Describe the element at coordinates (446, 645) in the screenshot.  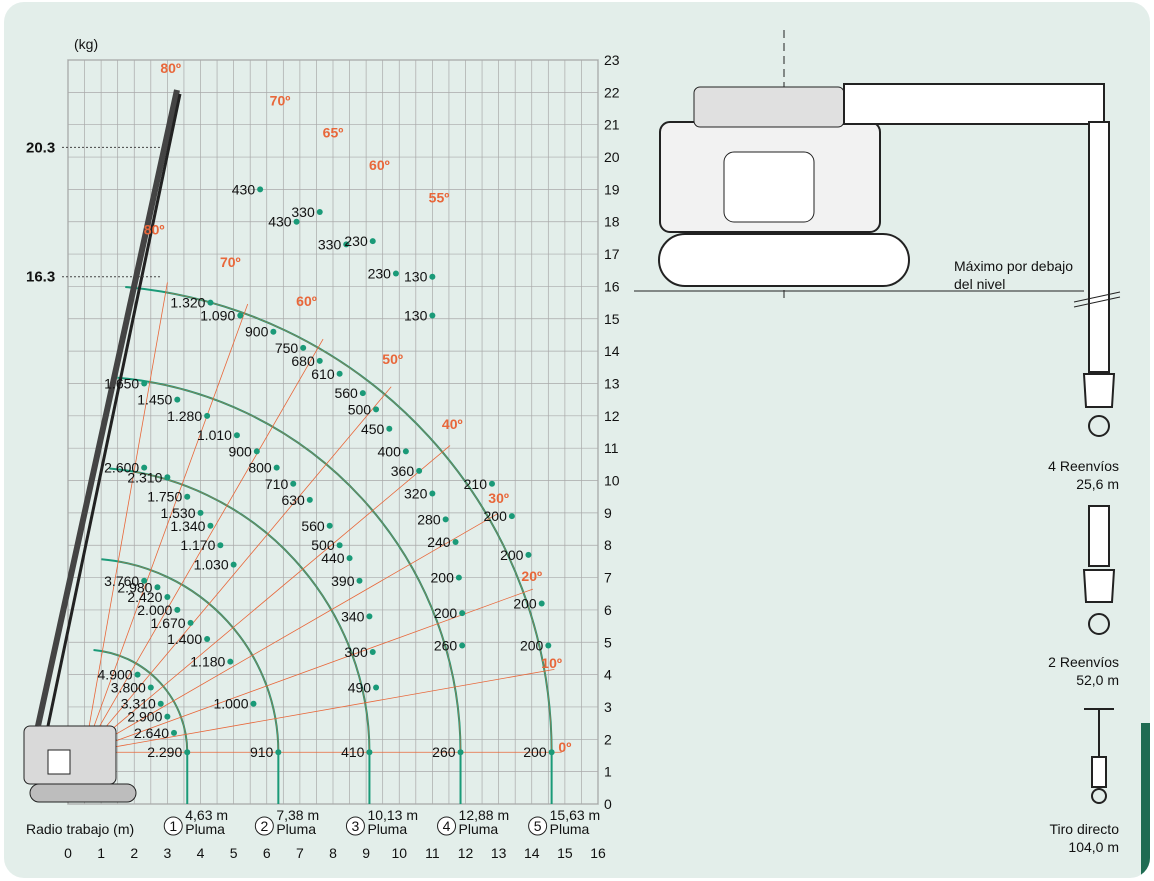
I see `load-label: 260` at that location.